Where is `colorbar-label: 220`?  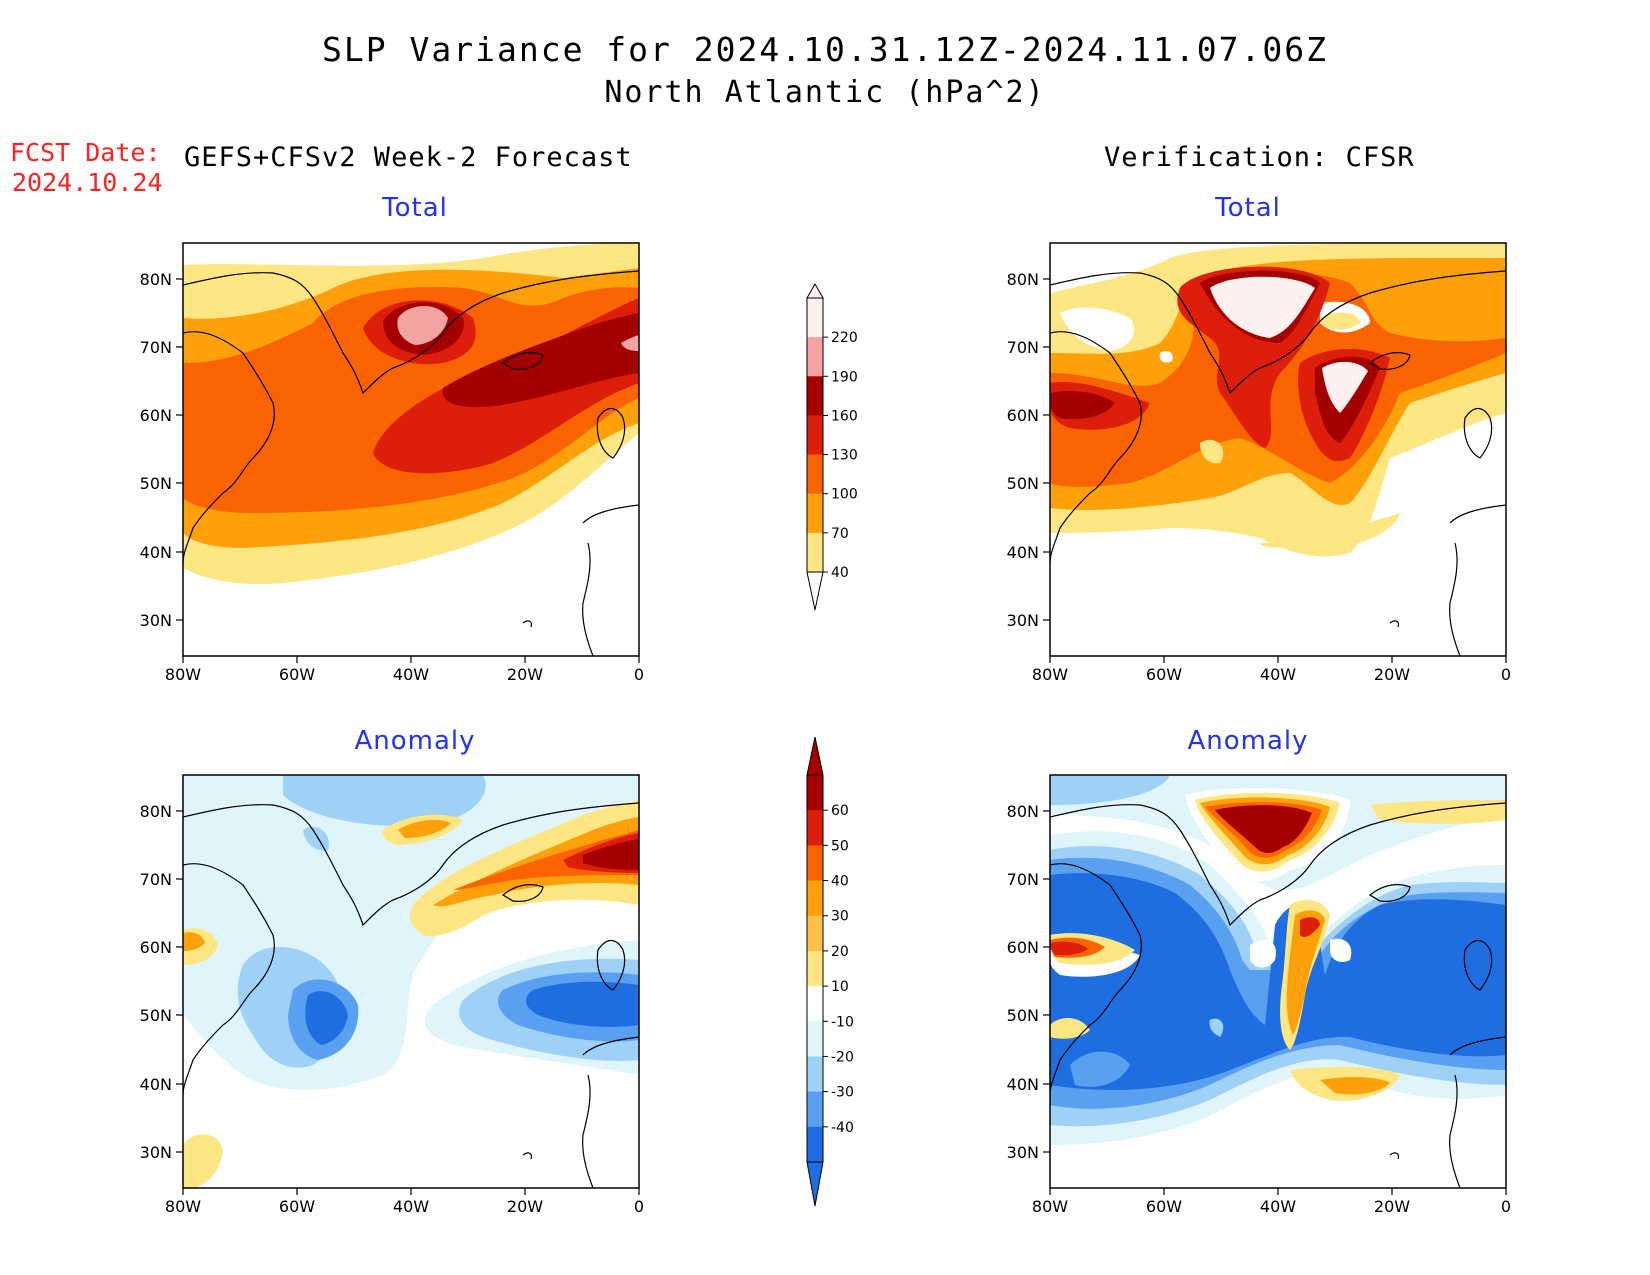
colorbar-label: 220 is located at coordinates (844, 338).